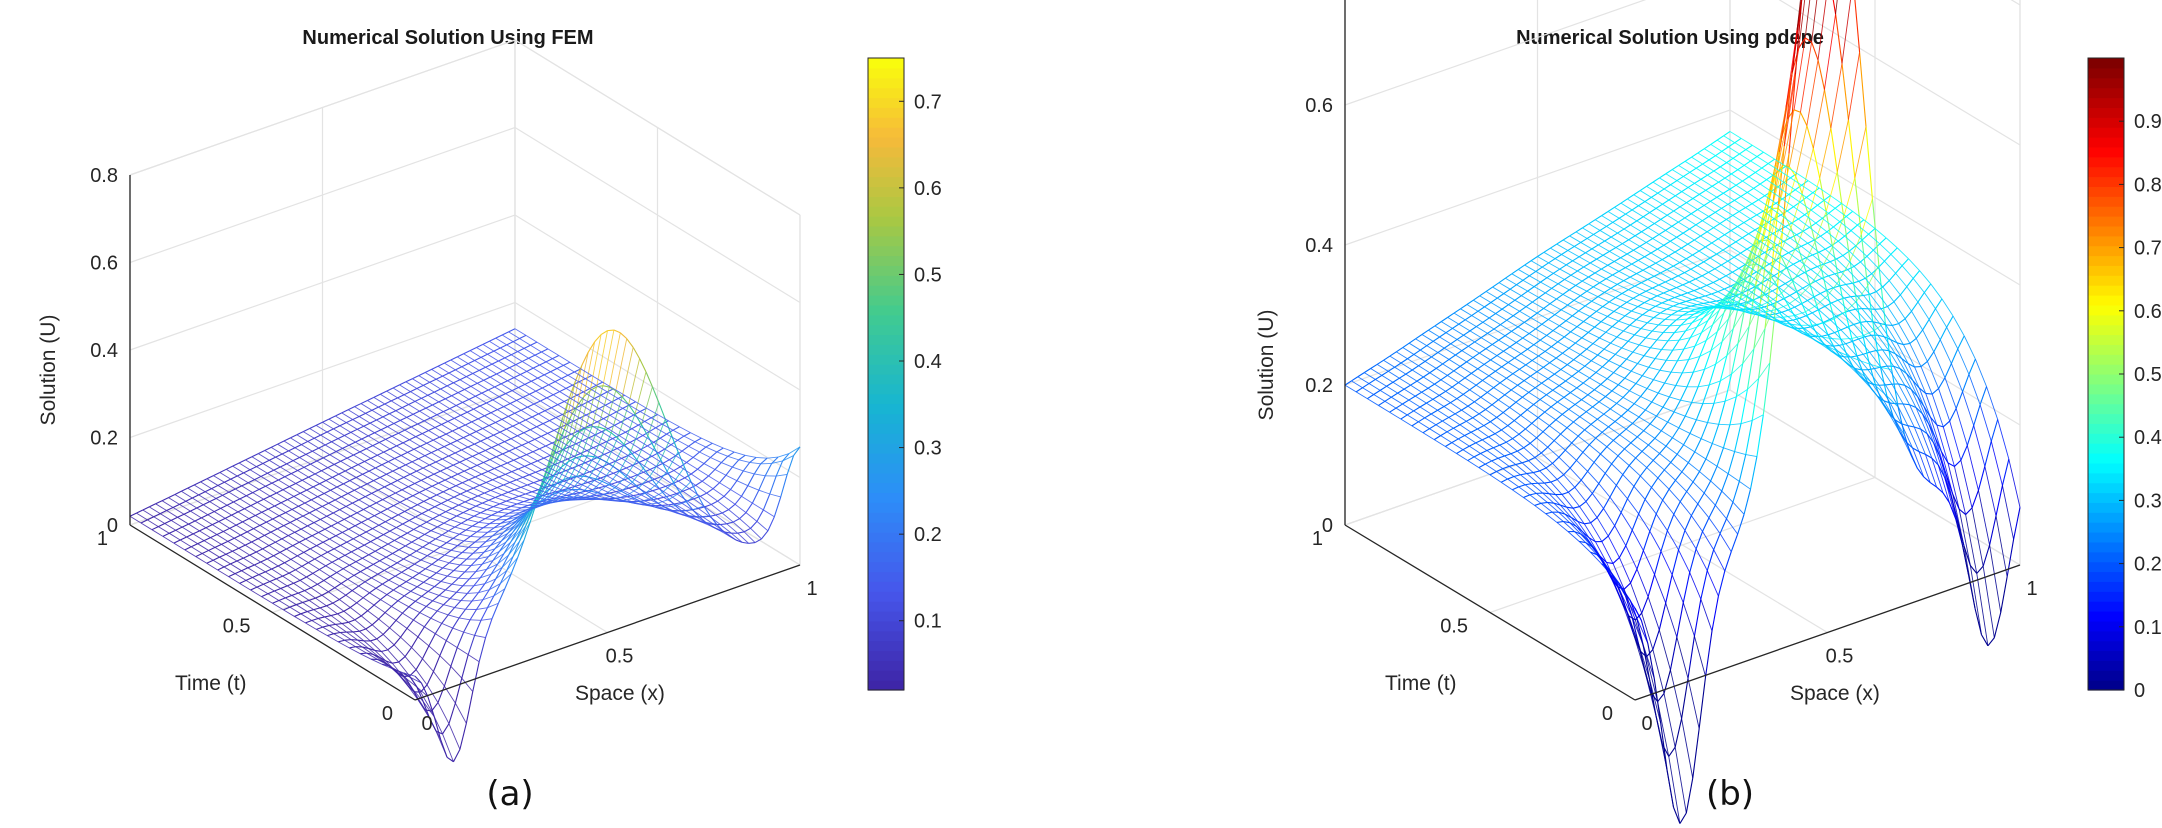  I want to click on plot-a-caption: (a), so click(509, 794).